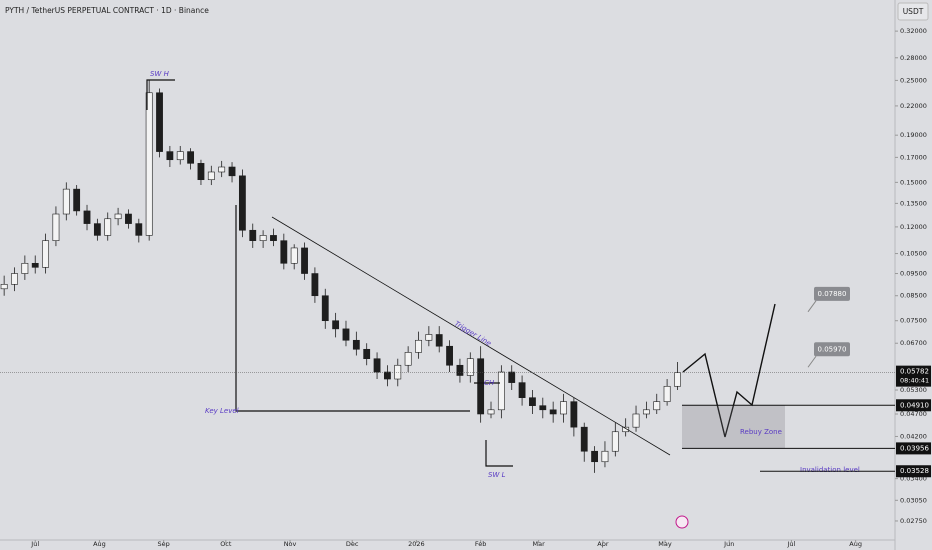 The width and height of the screenshot is (932, 550). What do you see at coordinates (914, 372) in the screenshot?
I see `current-price-label: 0.05782` at bounding box center [914, 372].